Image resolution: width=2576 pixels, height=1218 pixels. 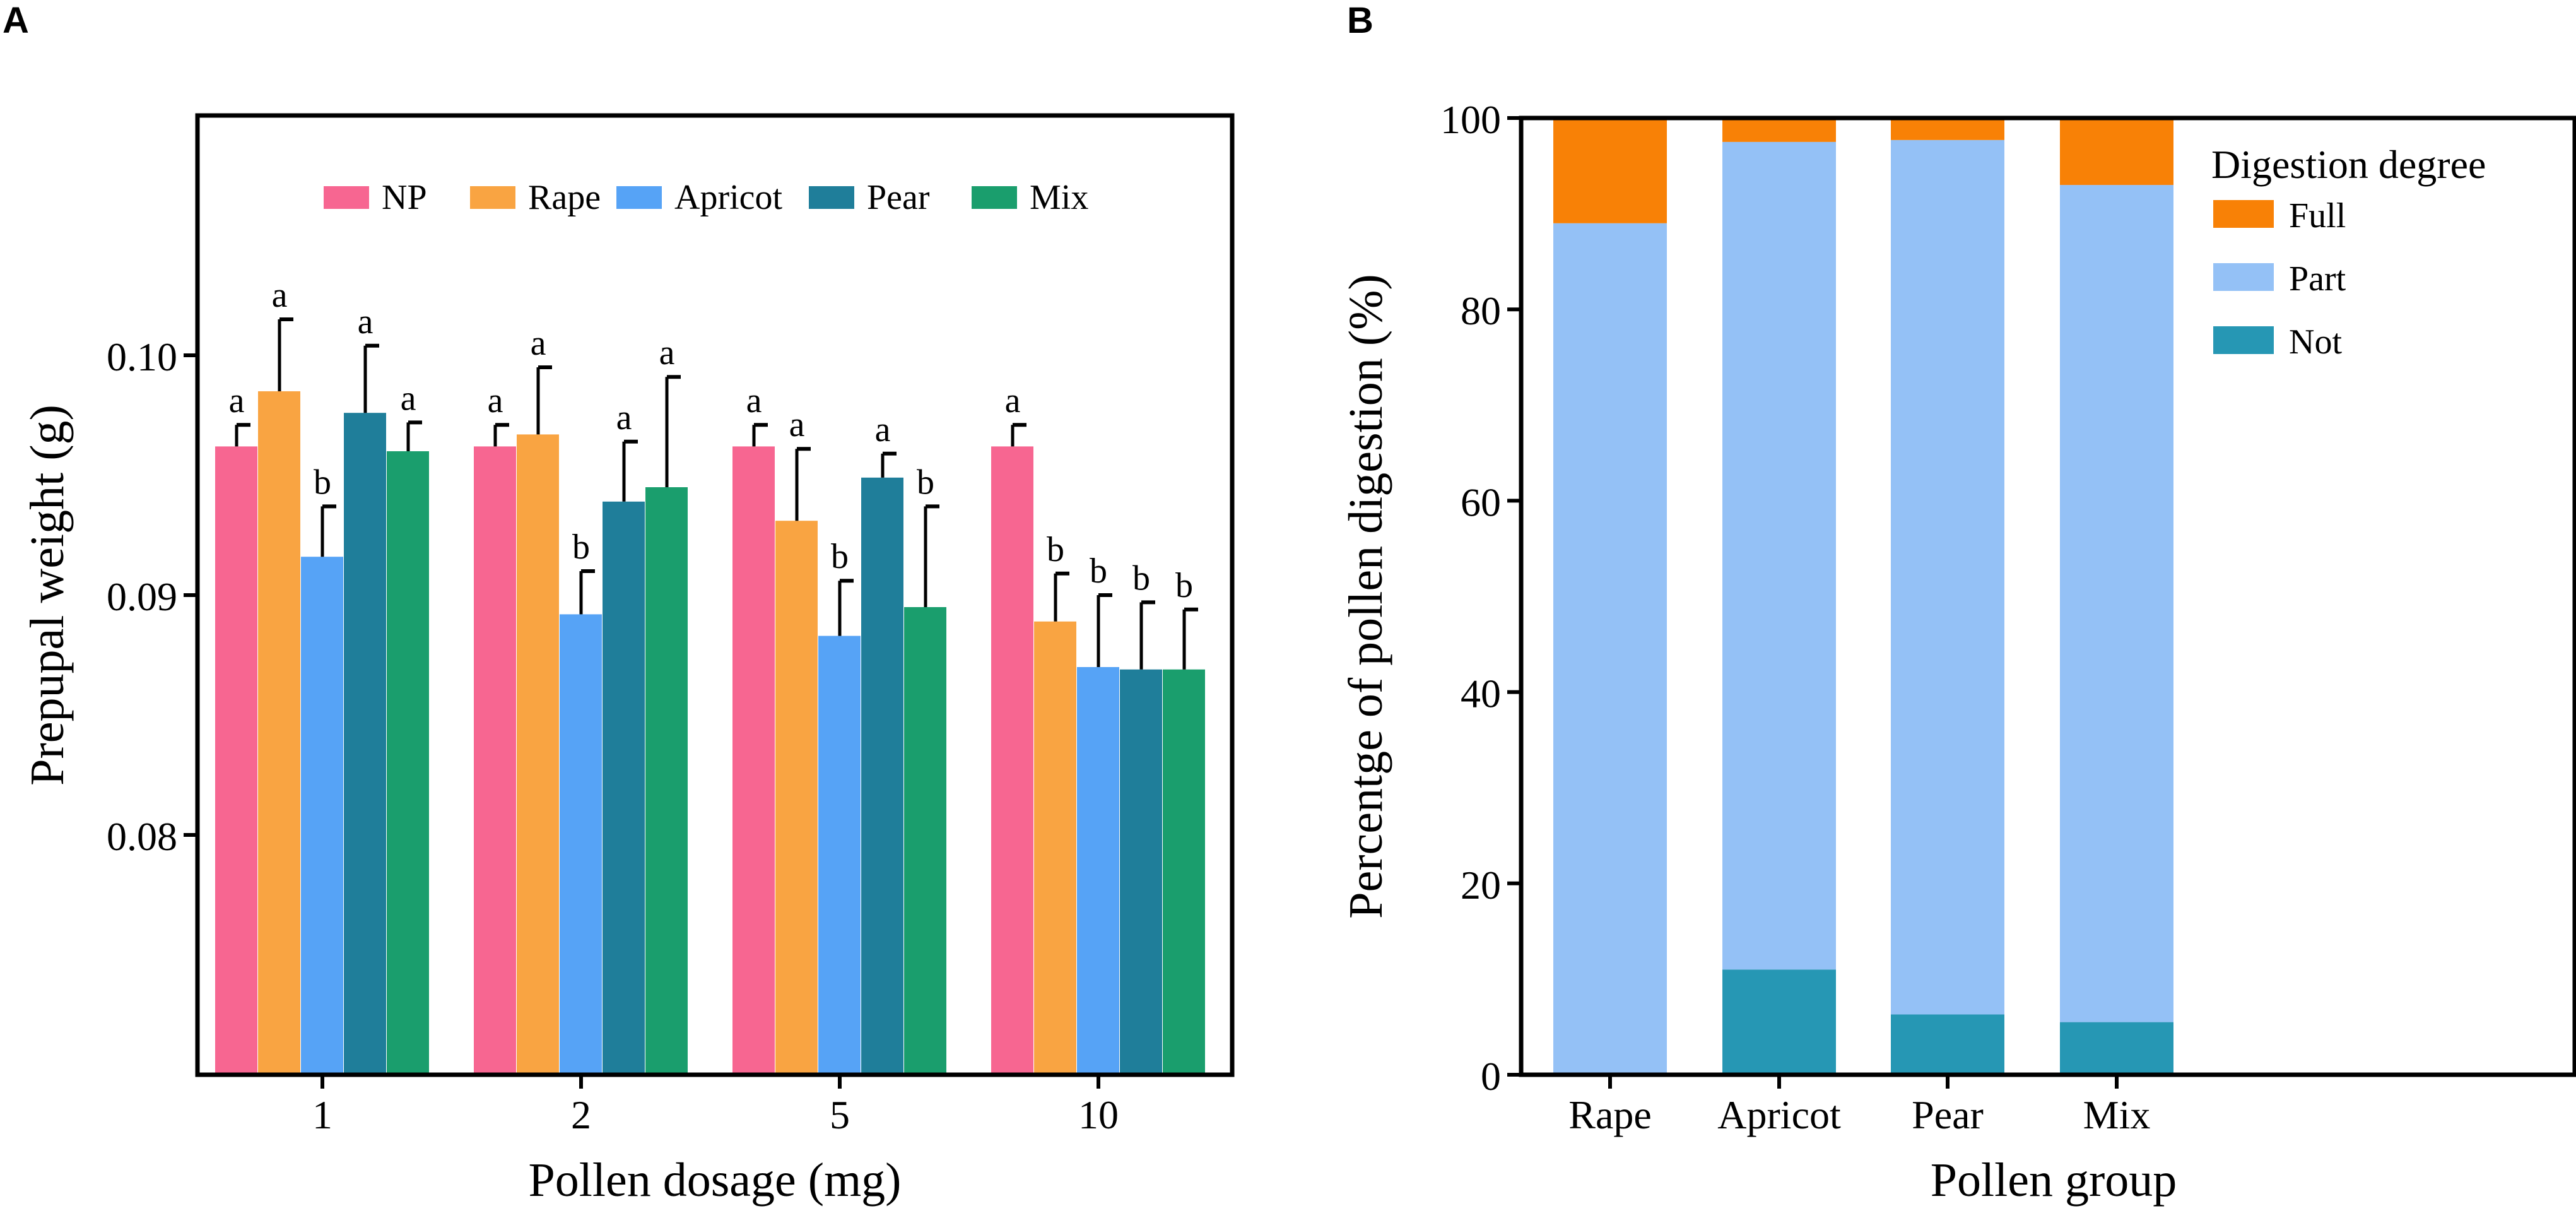 What do you see at coordinates (1481, 693) in the screenshot?
I see `chart-b-y-tick-label: 40` at bounding box center [1481, 693].